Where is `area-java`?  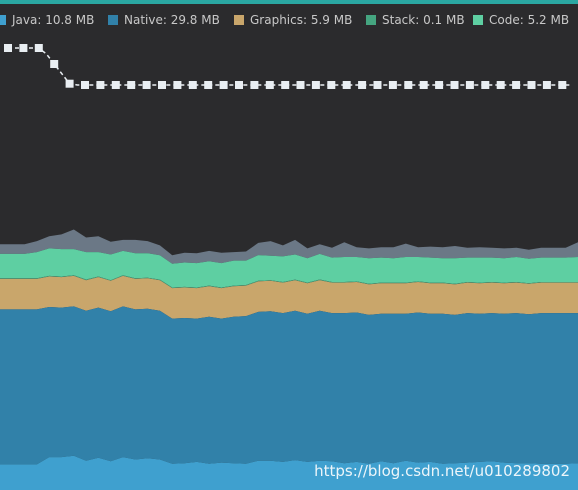
area-java is located at coordinates (289, 472).